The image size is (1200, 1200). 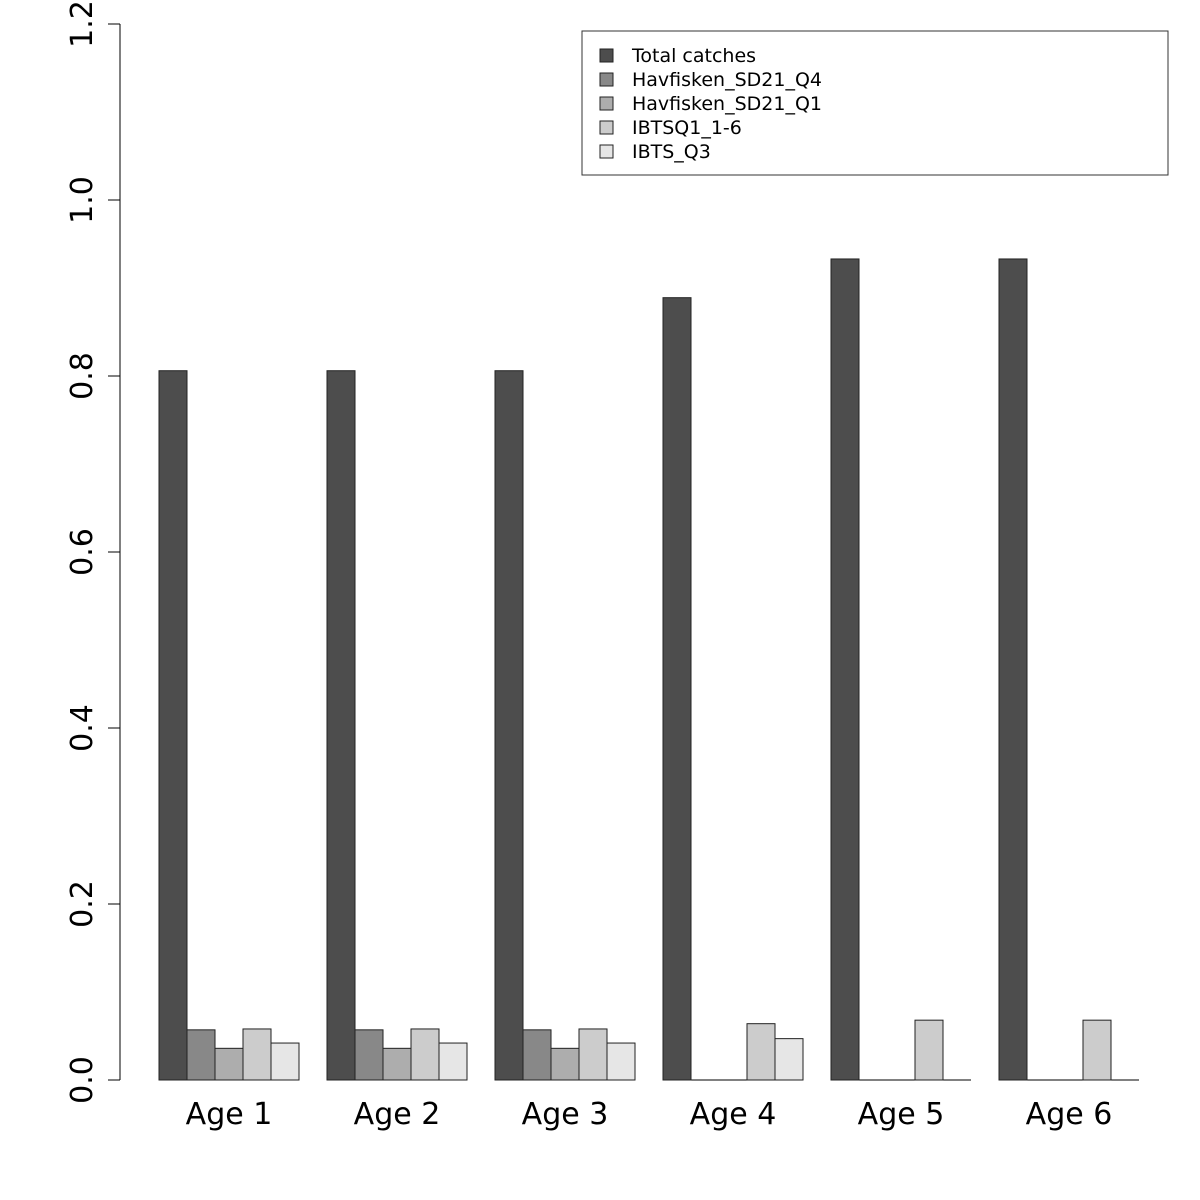 I want to click on legend-label: IBTSQ1_1-6, so click(x=687, y=128).